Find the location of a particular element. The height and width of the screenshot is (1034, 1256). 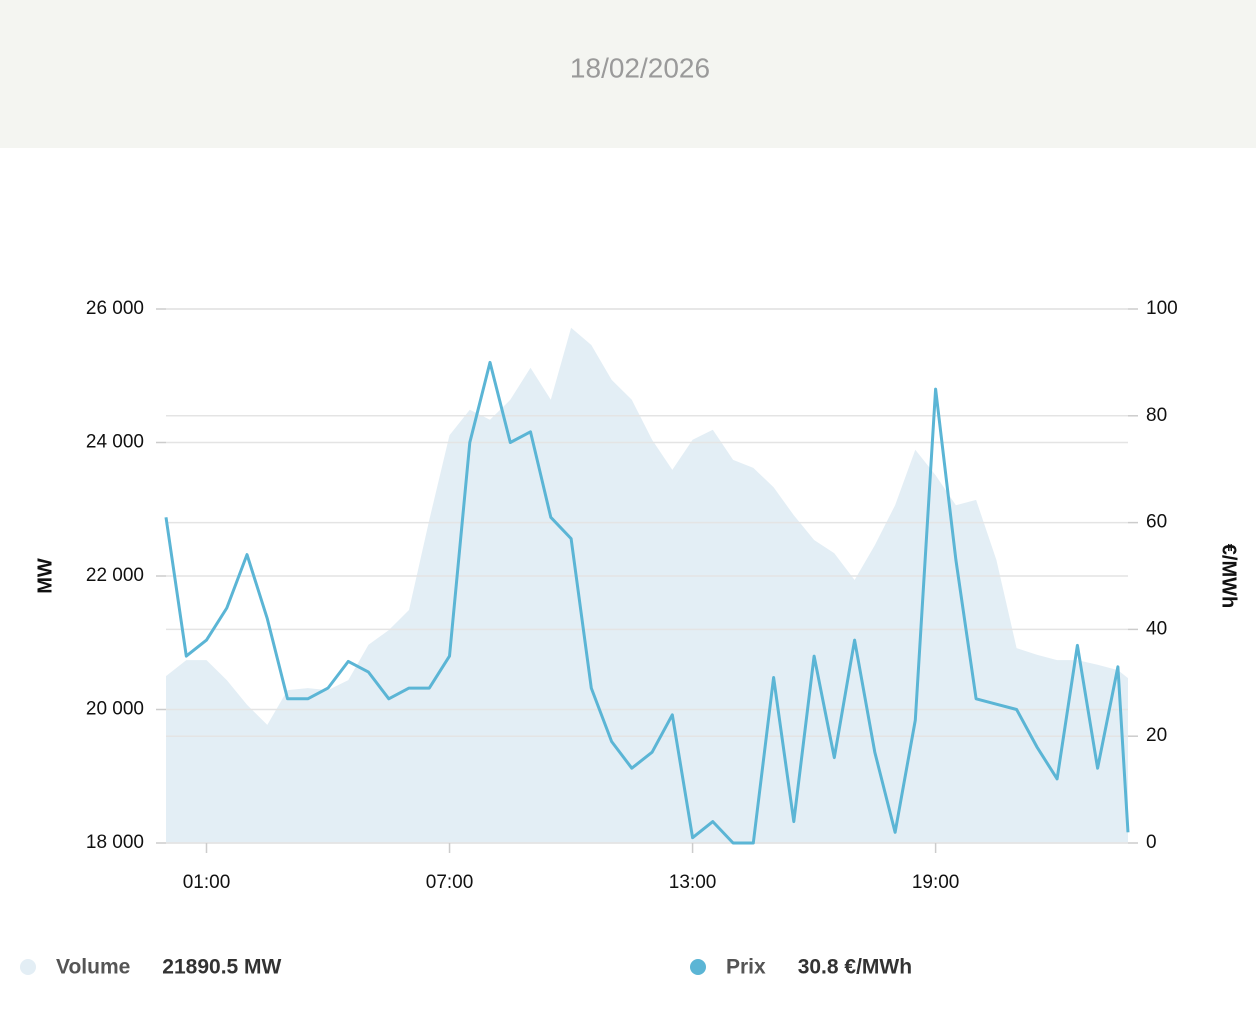

y2-tick-label: 40 is located at coordinates (1156, 628).